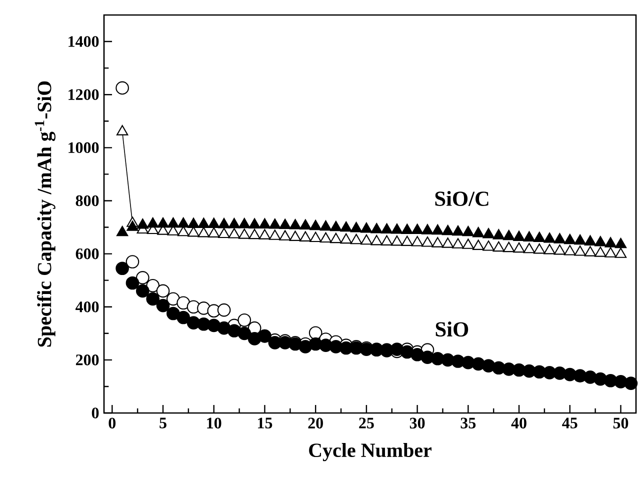 This screenshot has width=638, height=480. What do you see at coordinates (83, 94) in the screenshot?
I see `y-tick-label: 1200` at bounding box center [83, 94].